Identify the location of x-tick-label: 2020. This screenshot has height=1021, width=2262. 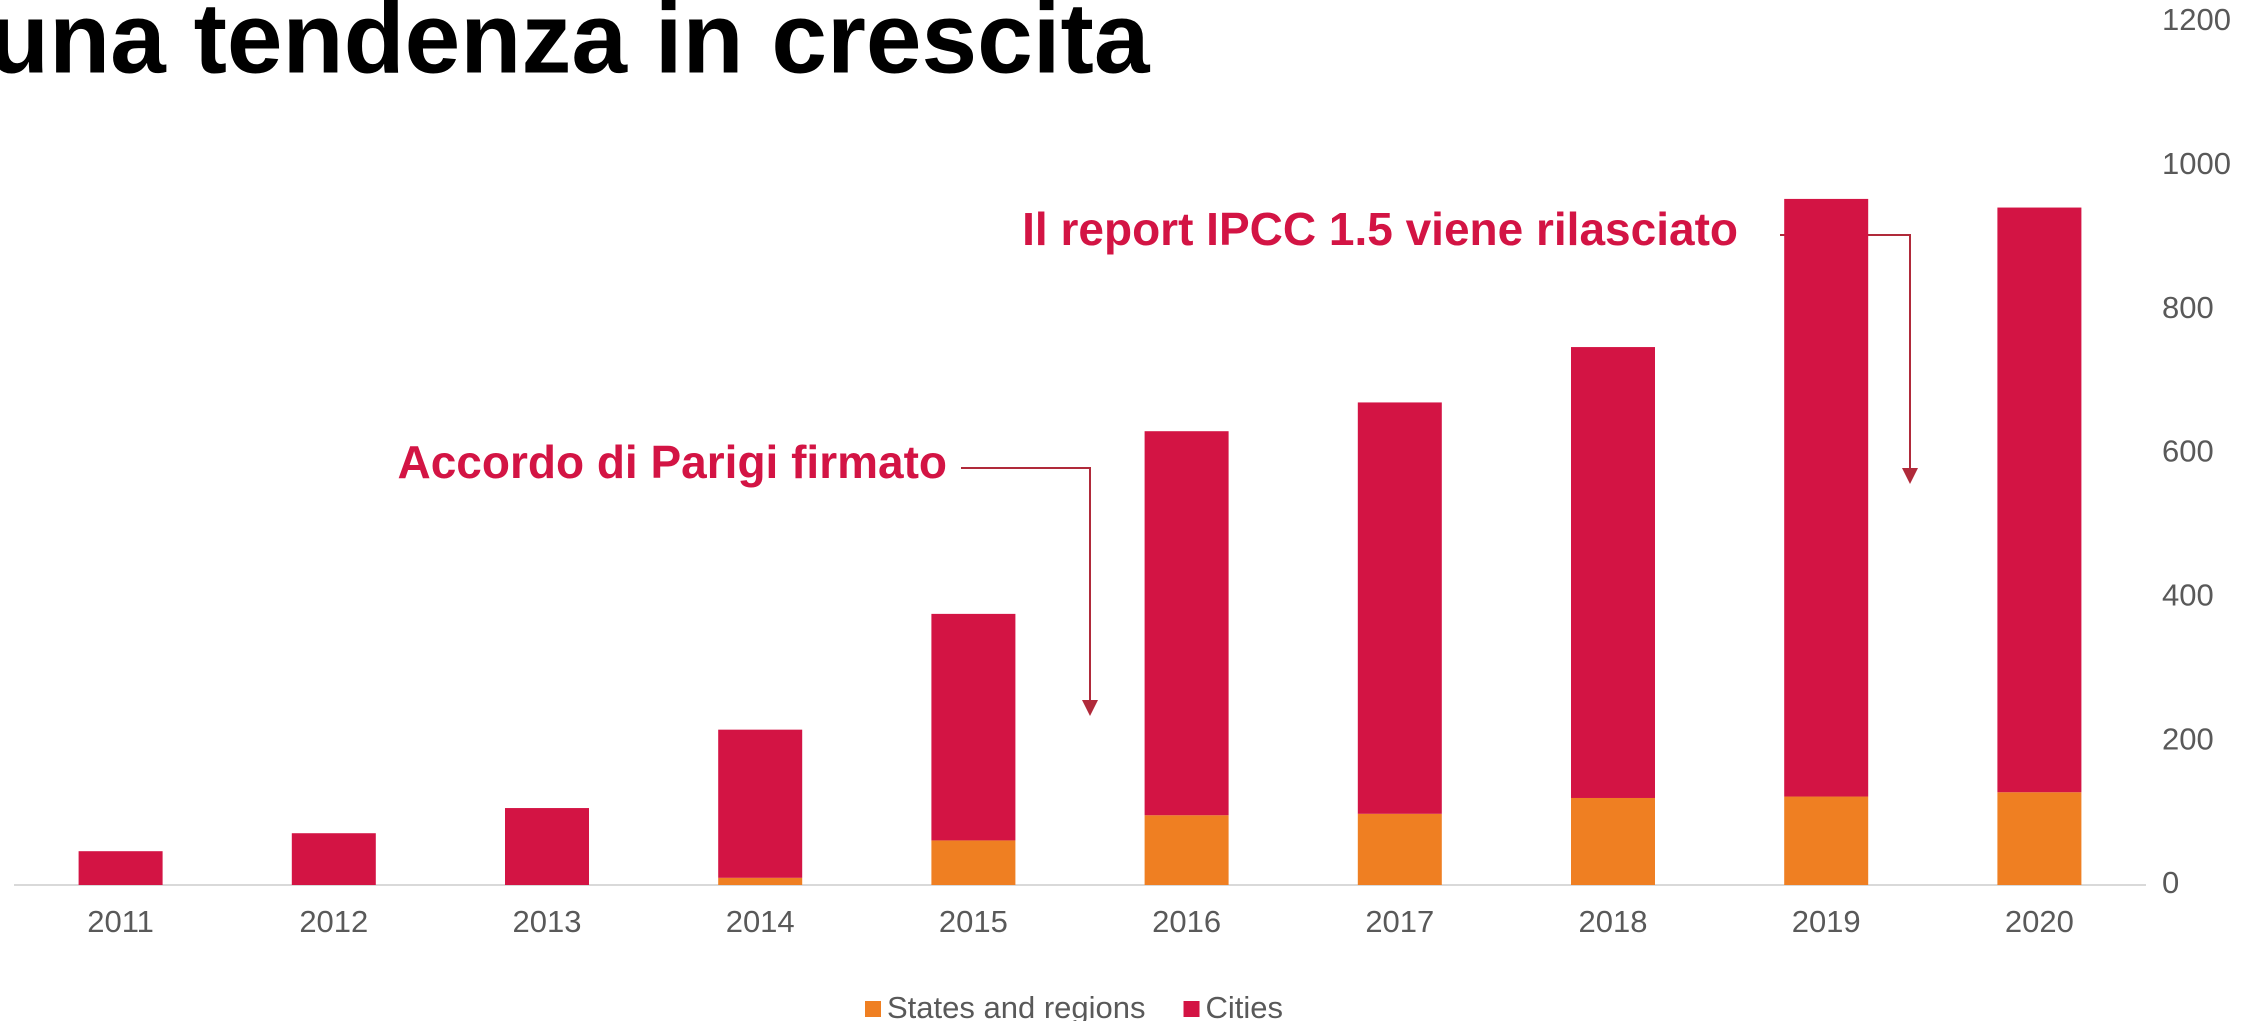
(2039, 921).